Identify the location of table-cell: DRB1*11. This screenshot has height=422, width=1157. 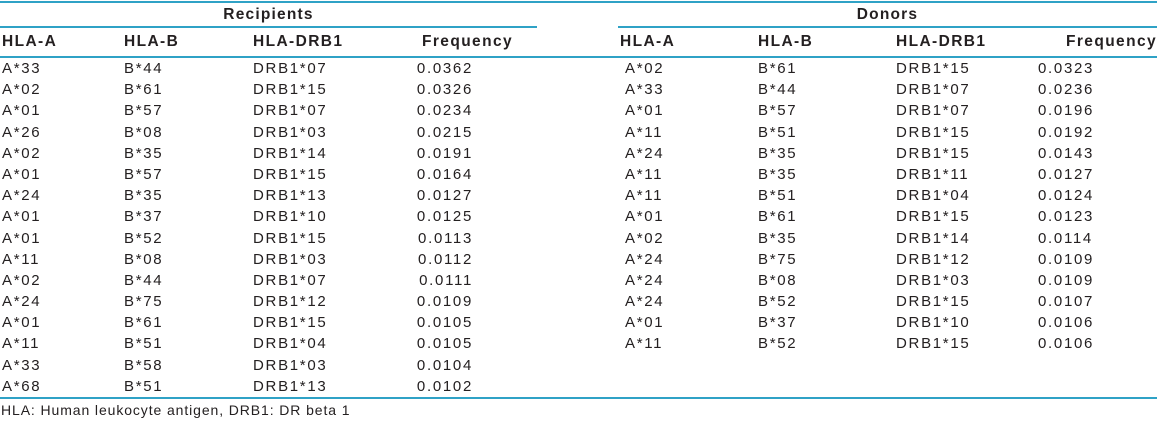
(933, 174).